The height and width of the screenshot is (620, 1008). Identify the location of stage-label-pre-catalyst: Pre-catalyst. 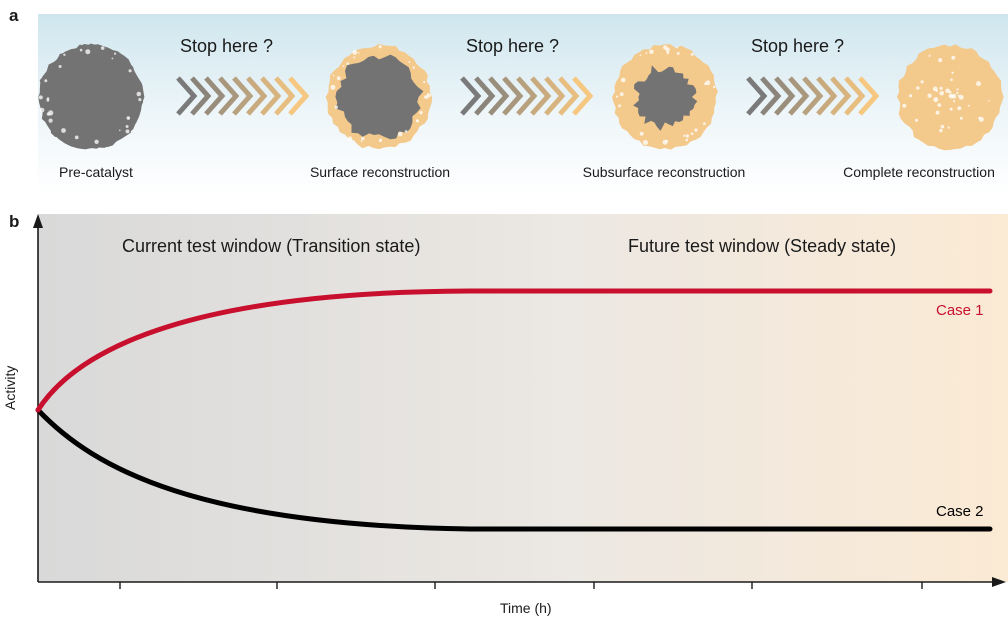
(96, 172).